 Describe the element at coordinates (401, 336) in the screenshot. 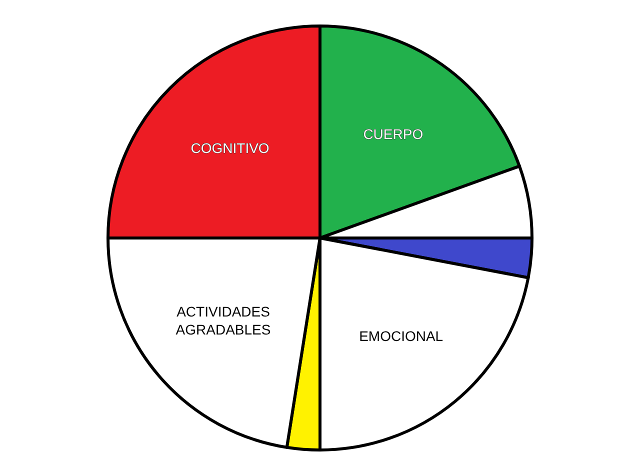

I see `slice-label: EMOCIONAL` at that location.